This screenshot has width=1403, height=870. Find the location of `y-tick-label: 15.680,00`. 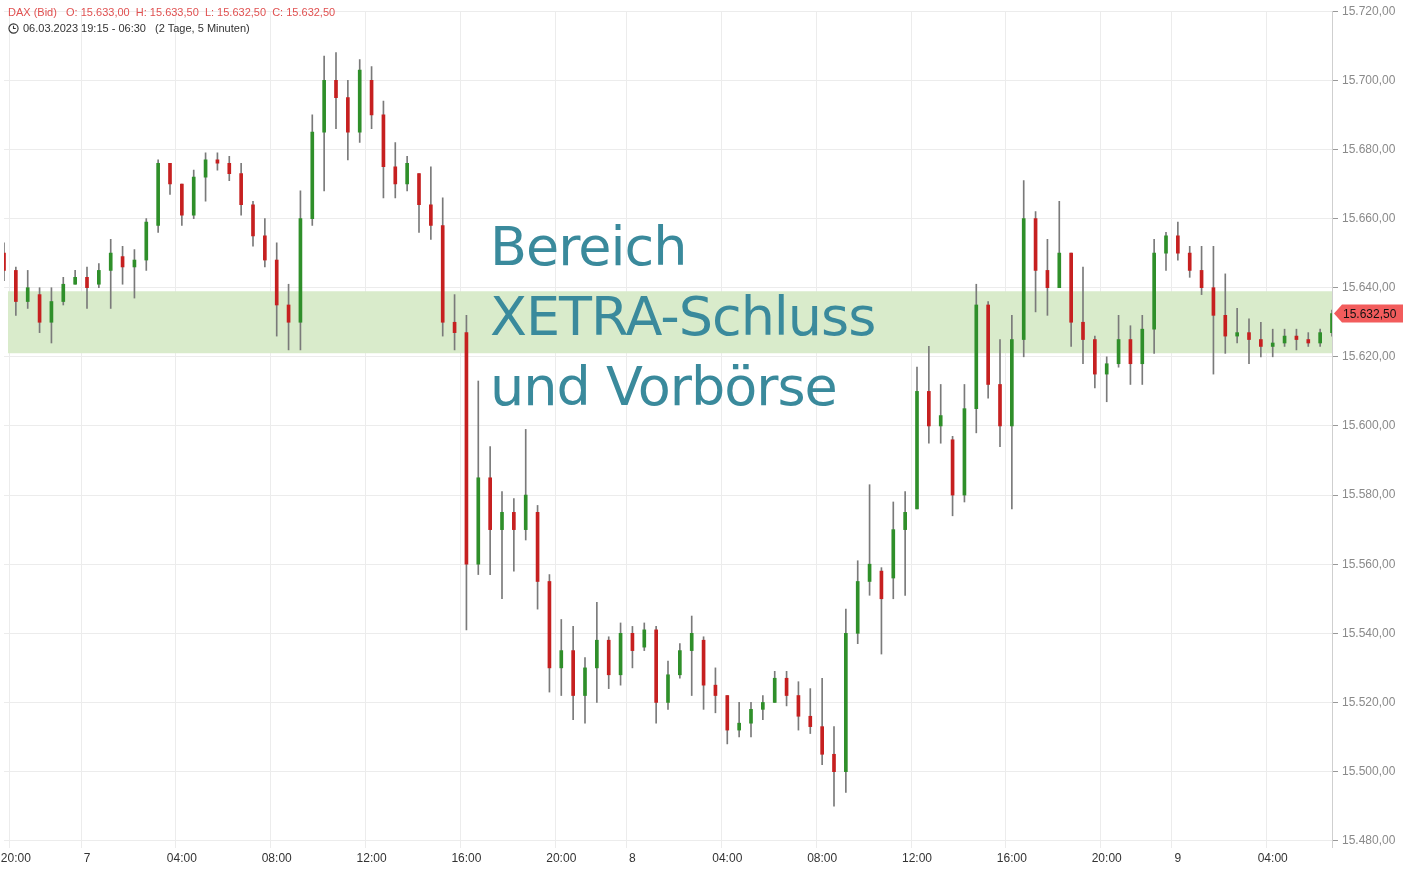

y-tick-label: 15.680,00 is located at coordinates (1369, 148).